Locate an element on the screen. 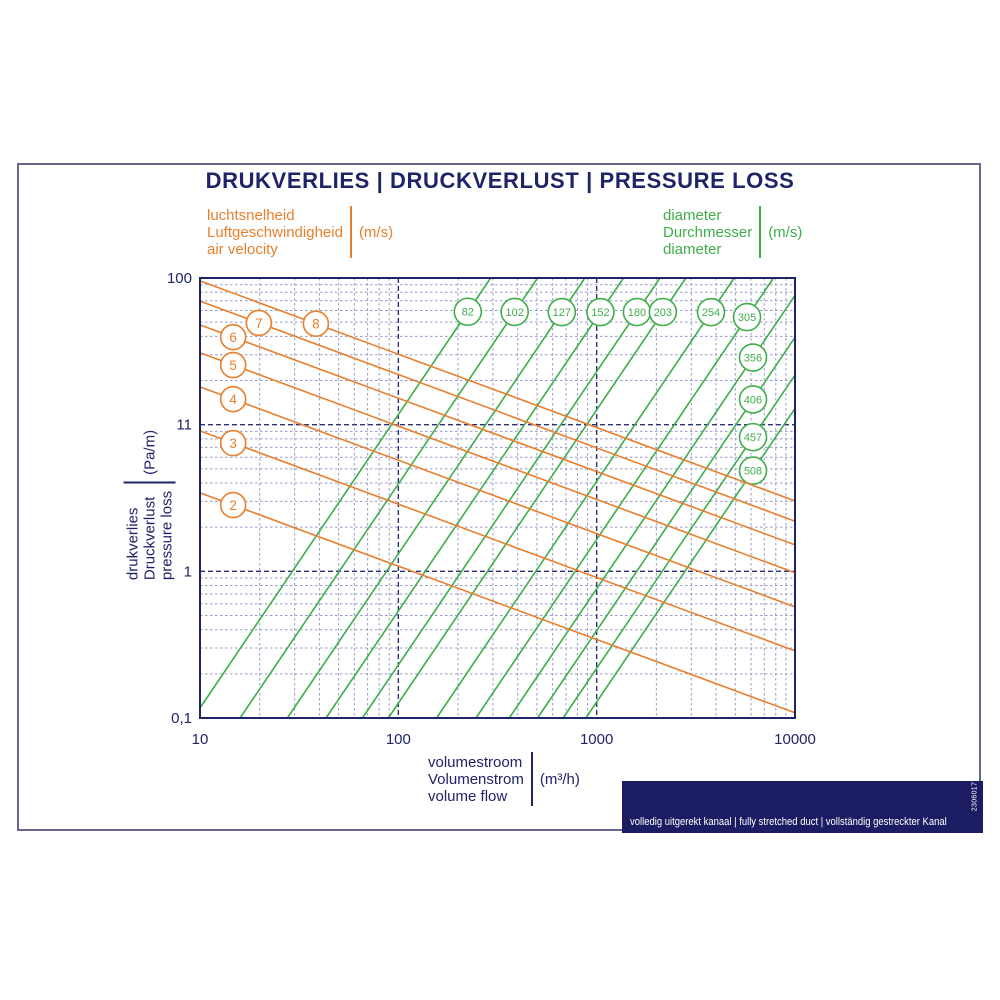 The width and height of the screenshot is (1000, 1000). y-label-de: Druckverlust is located at coordinates (149, 538).